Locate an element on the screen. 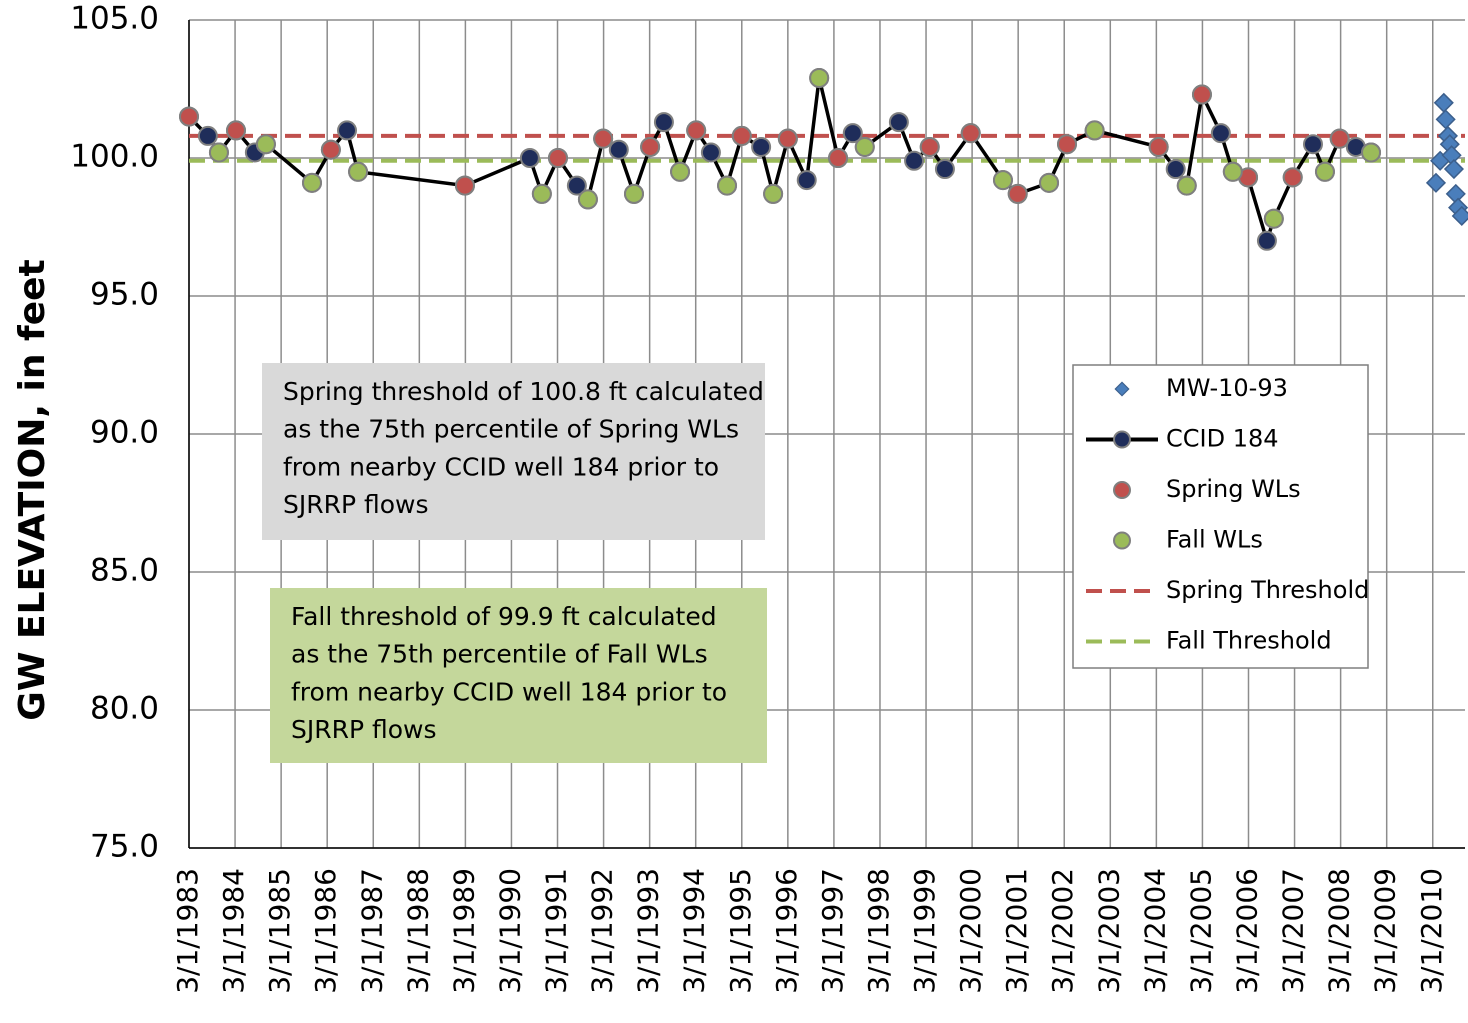 The height and width of the screenshot is (1023, 1468). y-tick-label: 85.0 is located at coordinates (124, 571).